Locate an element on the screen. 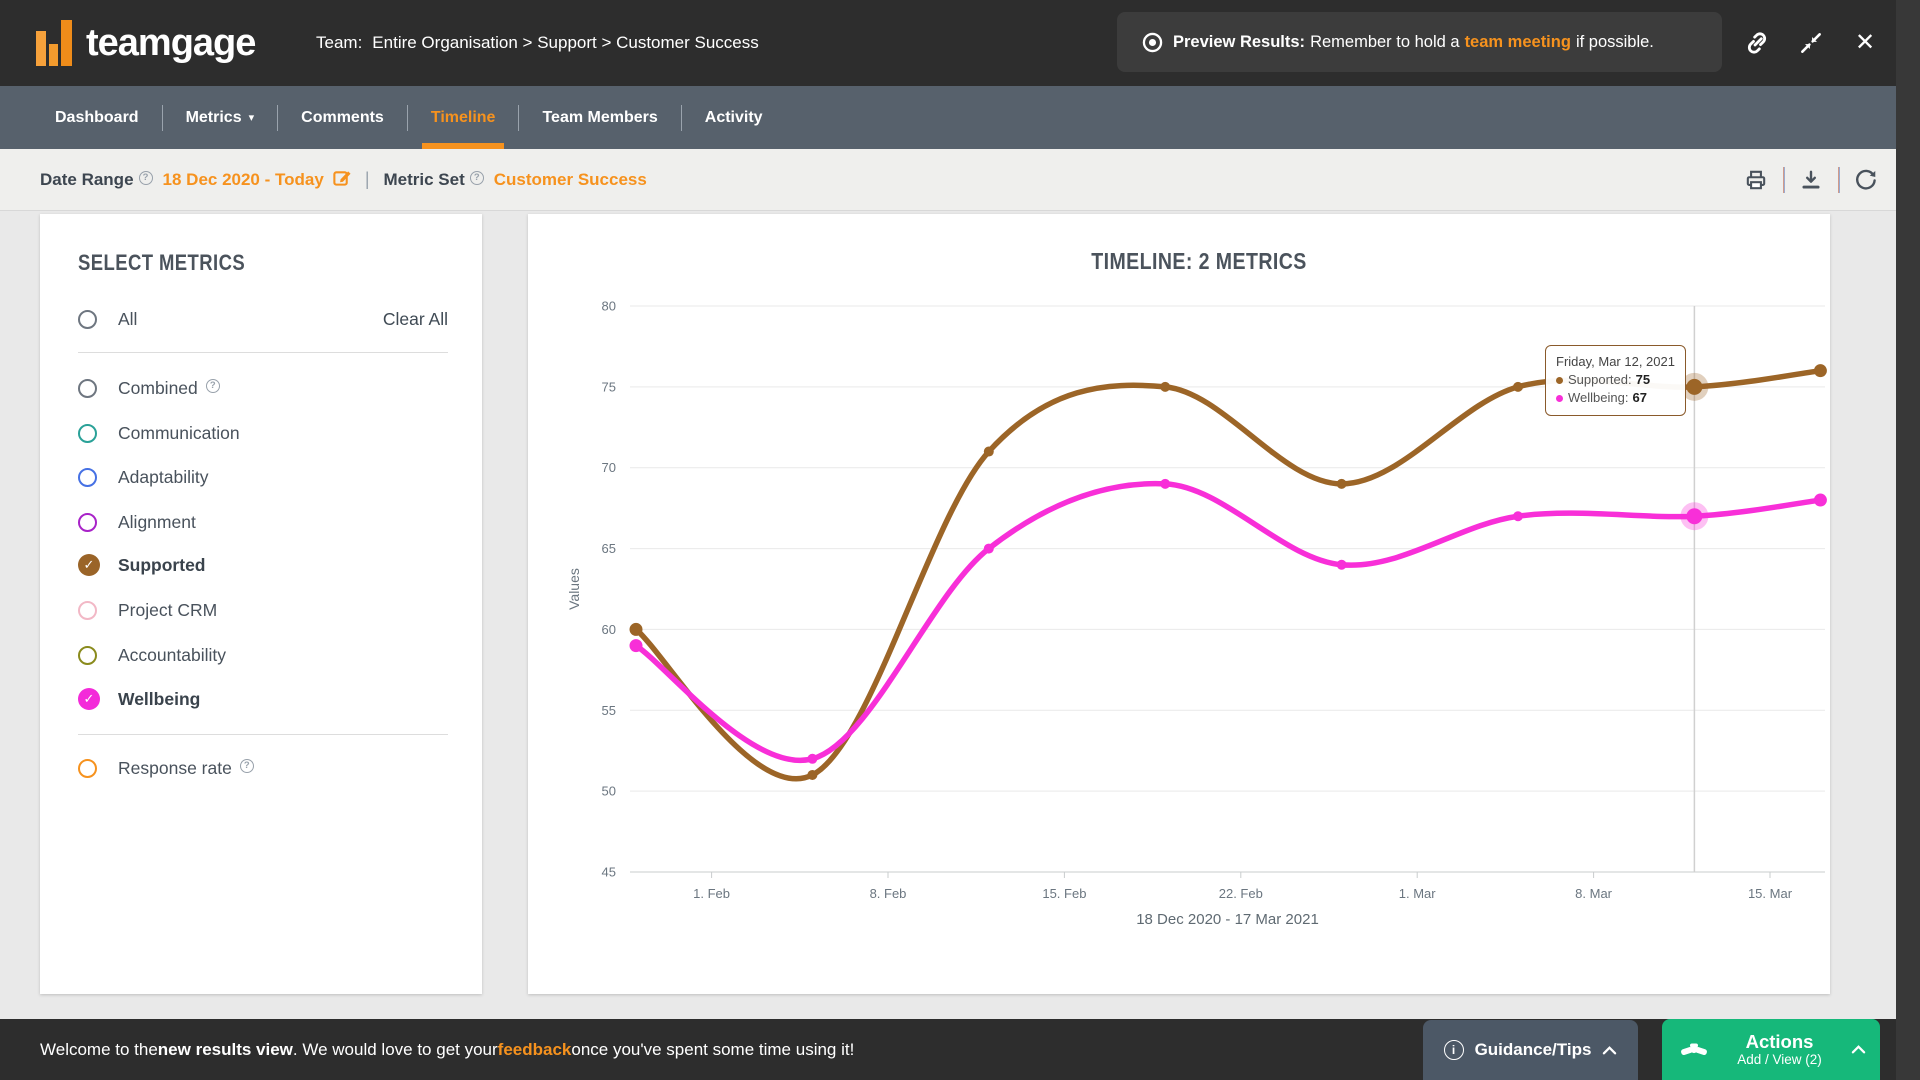 The image size is (1920, 1080). x-tick-label: 1. Feb is located at coordinates (711, 893).